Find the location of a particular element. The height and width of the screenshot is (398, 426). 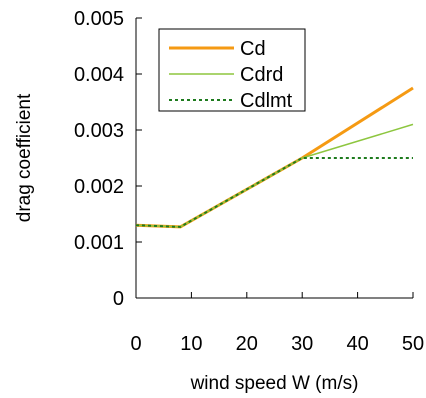

legend: Cd Cdrd Cdlmt is located at coordinates (232, 70).